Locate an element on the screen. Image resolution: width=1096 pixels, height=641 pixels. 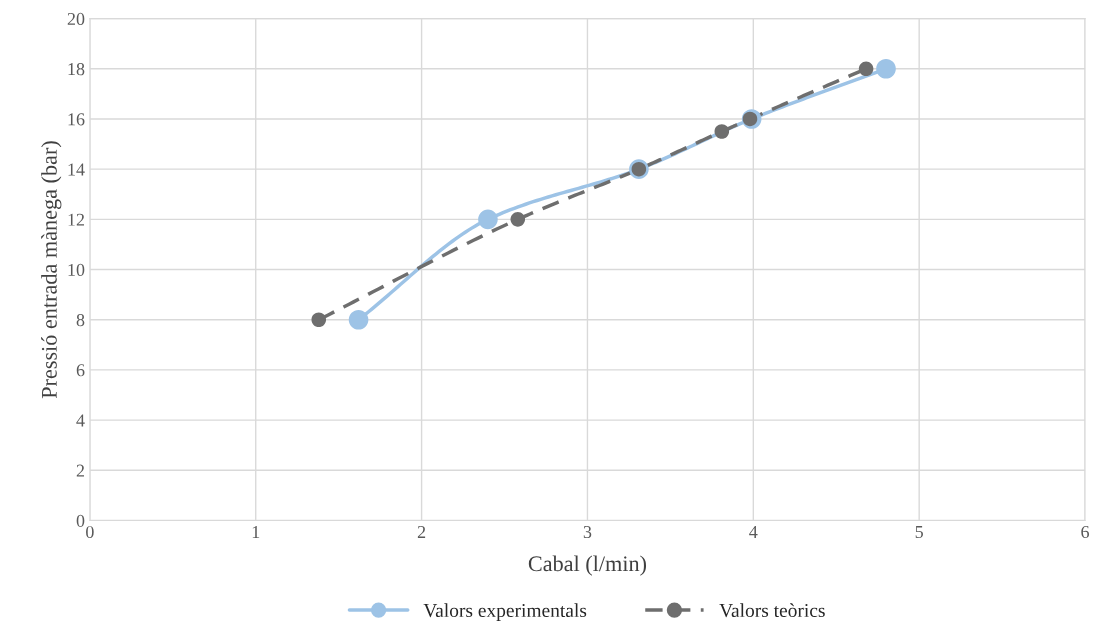
x-tick-label: 2 is located at coordinates (421, 531).